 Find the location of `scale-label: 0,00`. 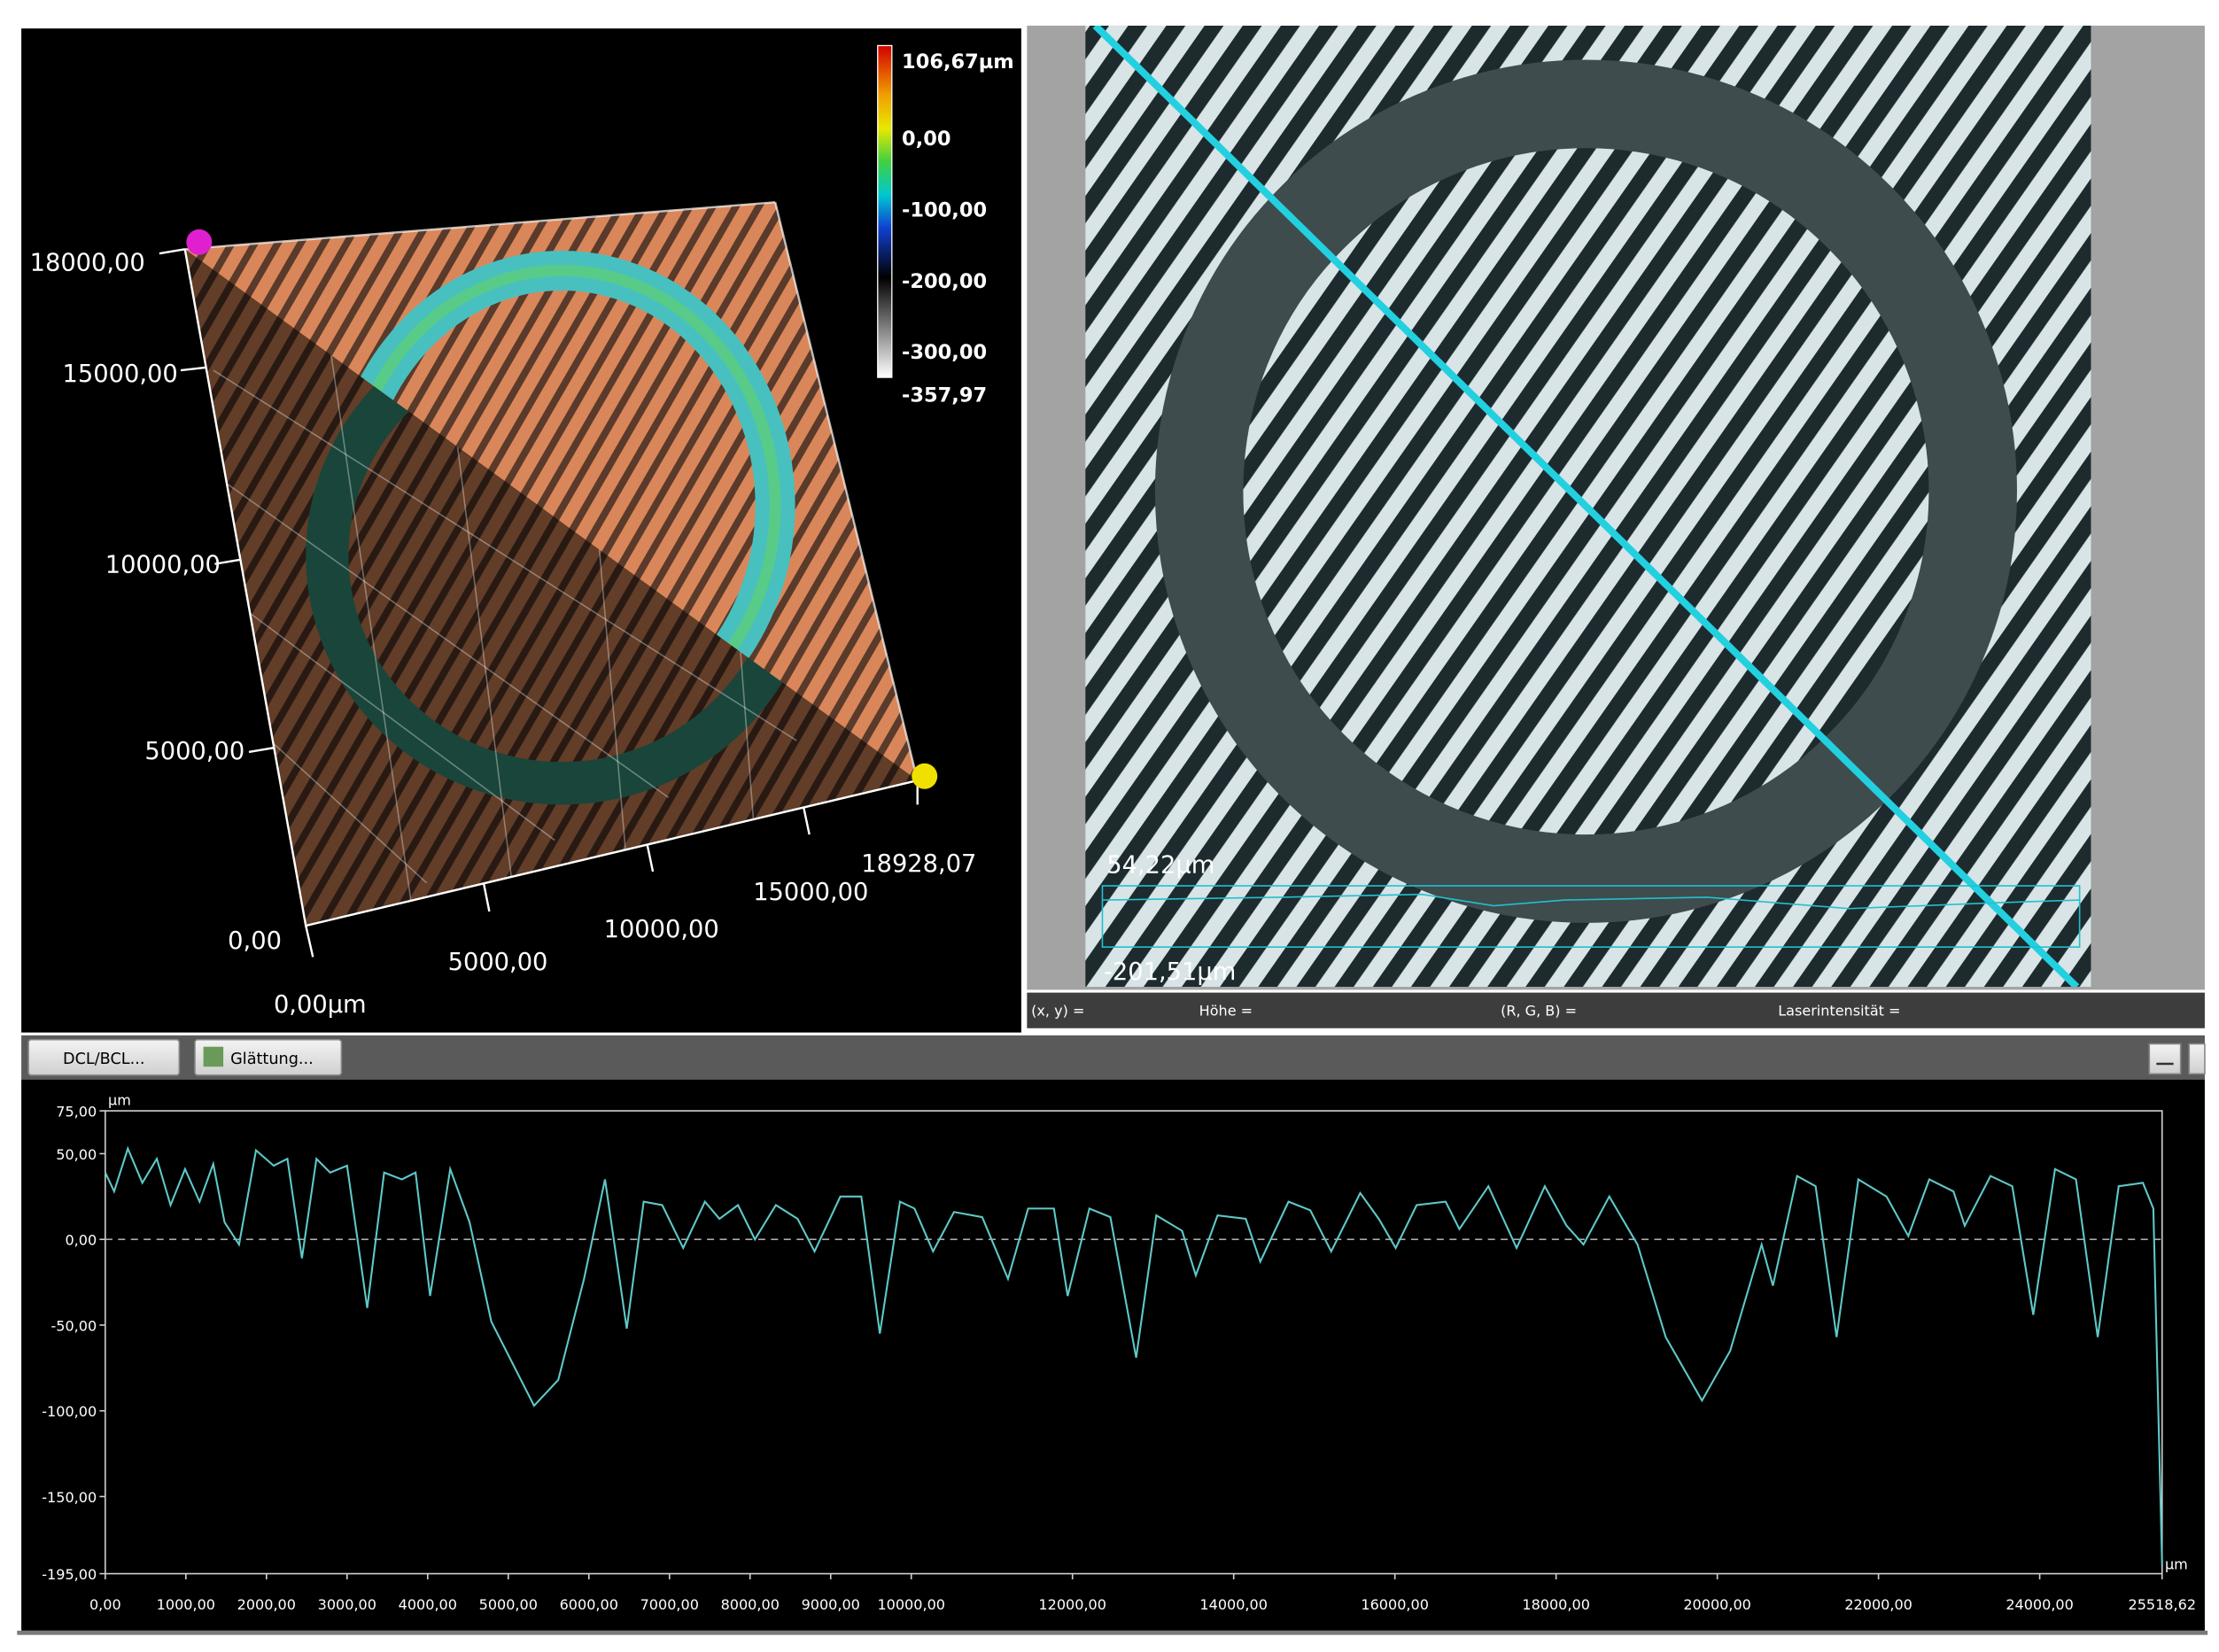

scale-label: 0,00 is located at coordinates (926, 140).